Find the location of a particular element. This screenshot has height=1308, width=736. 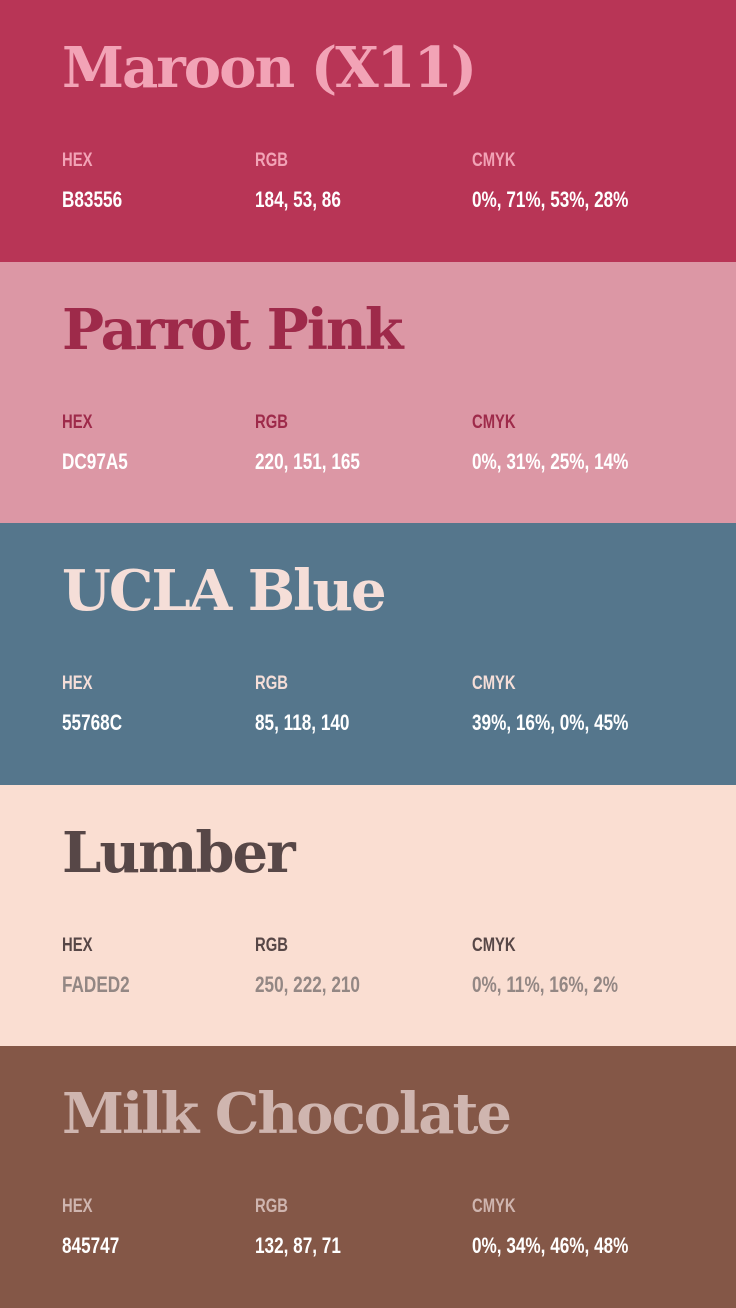

rgb-column: RGB 132, 87, 71 is located at coordinates (310, 1227).